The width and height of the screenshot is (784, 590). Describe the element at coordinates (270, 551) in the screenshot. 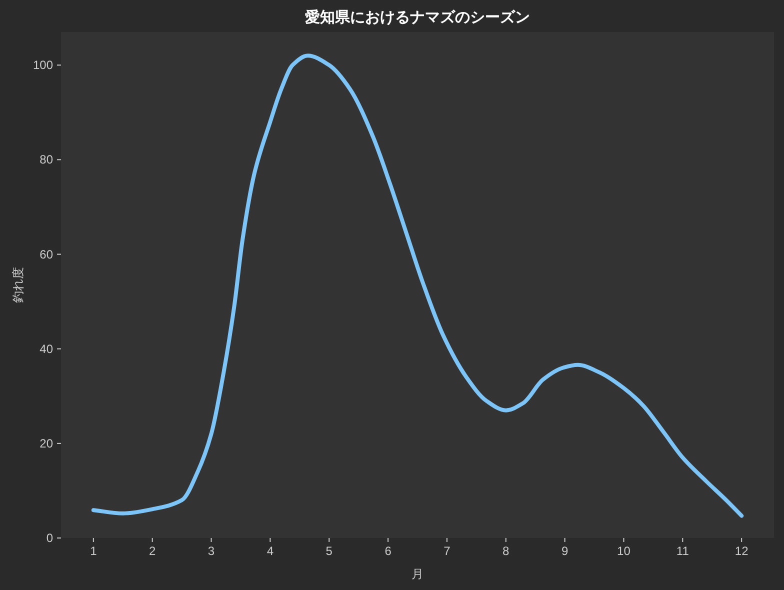

I see `x-tick-label: 4` at that location.